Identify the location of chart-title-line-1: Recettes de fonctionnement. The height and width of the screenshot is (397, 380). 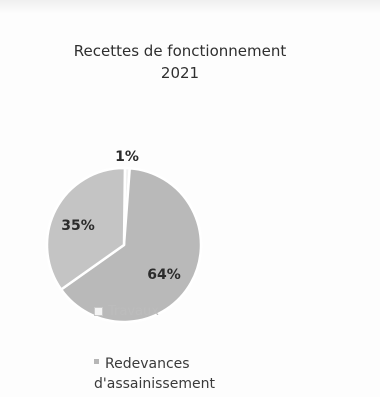
(180, 51).